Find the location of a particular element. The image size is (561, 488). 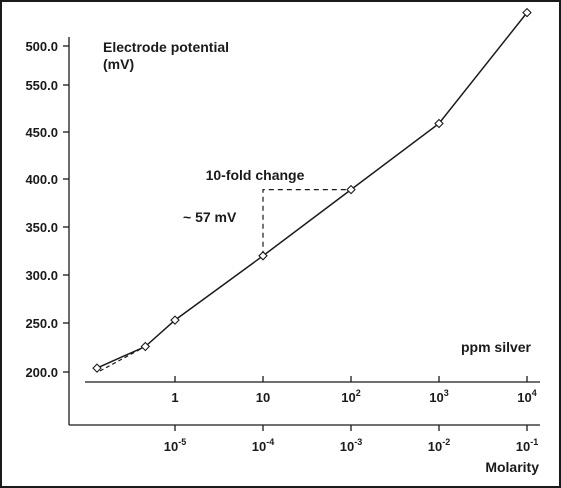

ppm-axis-title: ppm silver is located at coordinates (496, 347).